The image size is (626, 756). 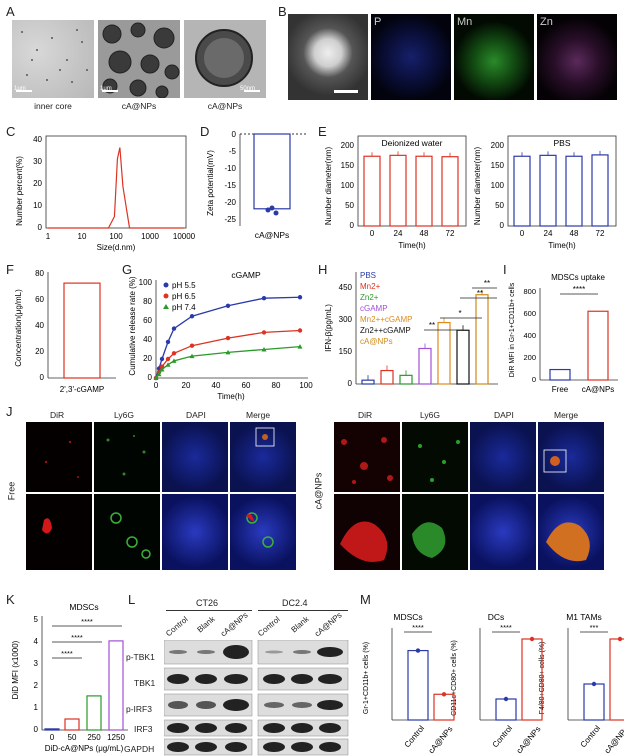 What do you see at coordinates (482, 339) in the screenshot?
I see `h-bar` at bounding box center [482, 339].